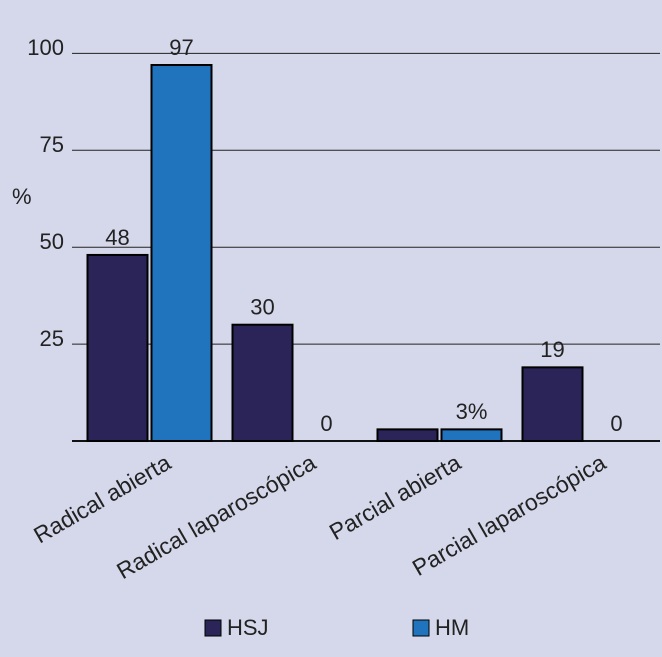 The height and width of the screenshot is (657, 662). Describe the element at coordinates (22, 196) in the screenshot. I see `y-axis-label: %` at that location.